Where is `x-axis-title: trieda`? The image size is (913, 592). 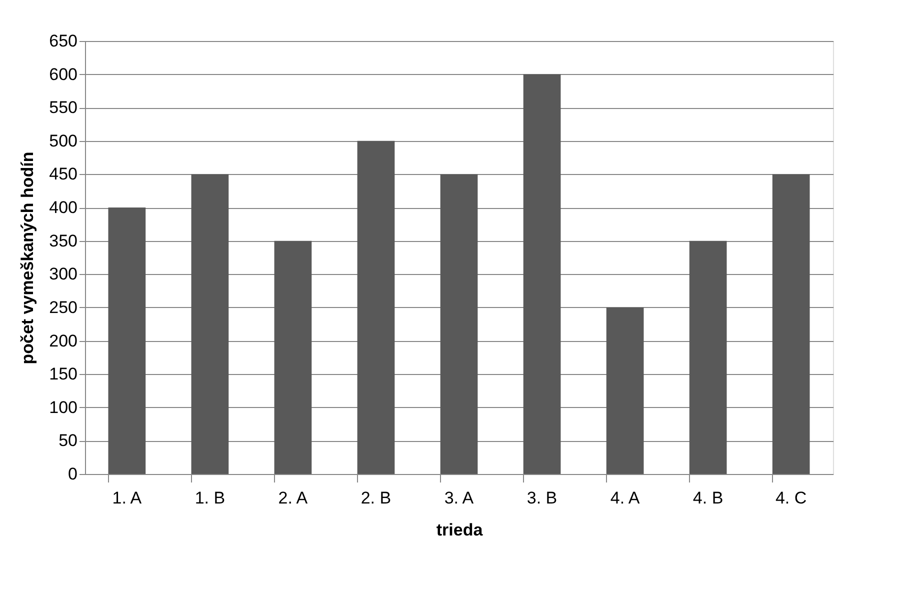
x-axis-title: trieda is located at coordinates (460, 530).